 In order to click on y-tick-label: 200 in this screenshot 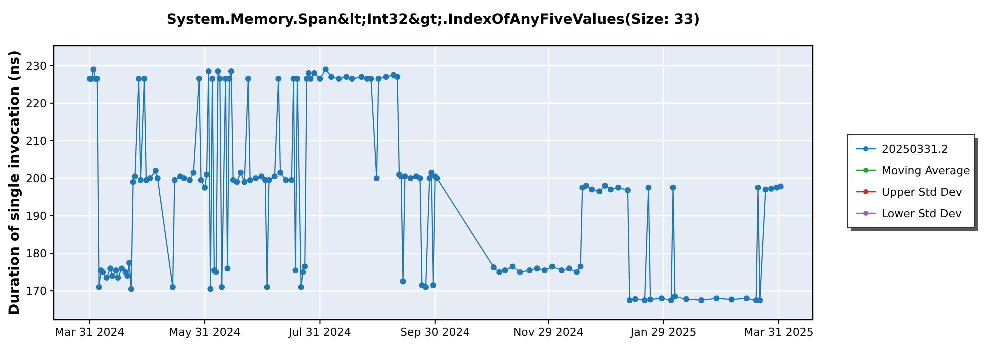, I will do `click(36, 179)`.